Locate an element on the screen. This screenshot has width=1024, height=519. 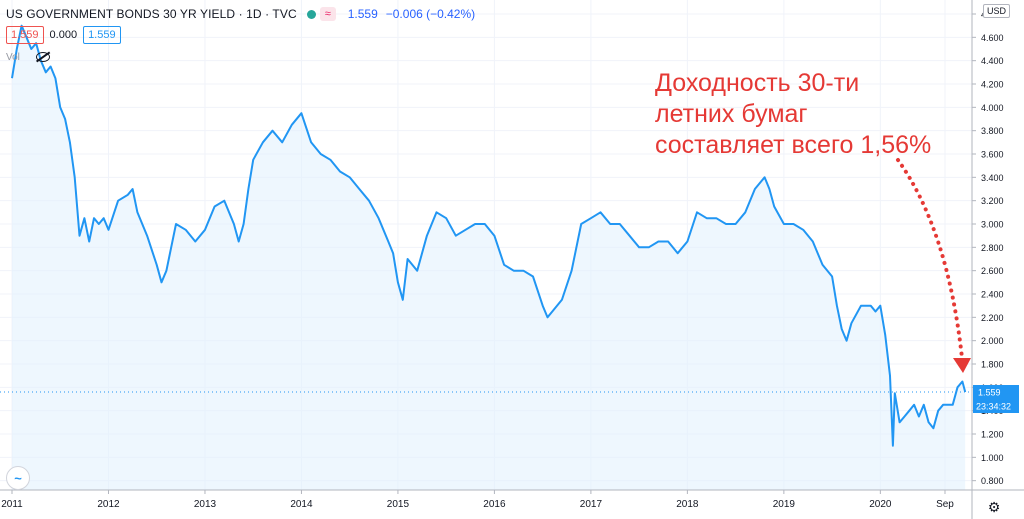
spread-value: 0.000 is located at coordinates (63, 35).